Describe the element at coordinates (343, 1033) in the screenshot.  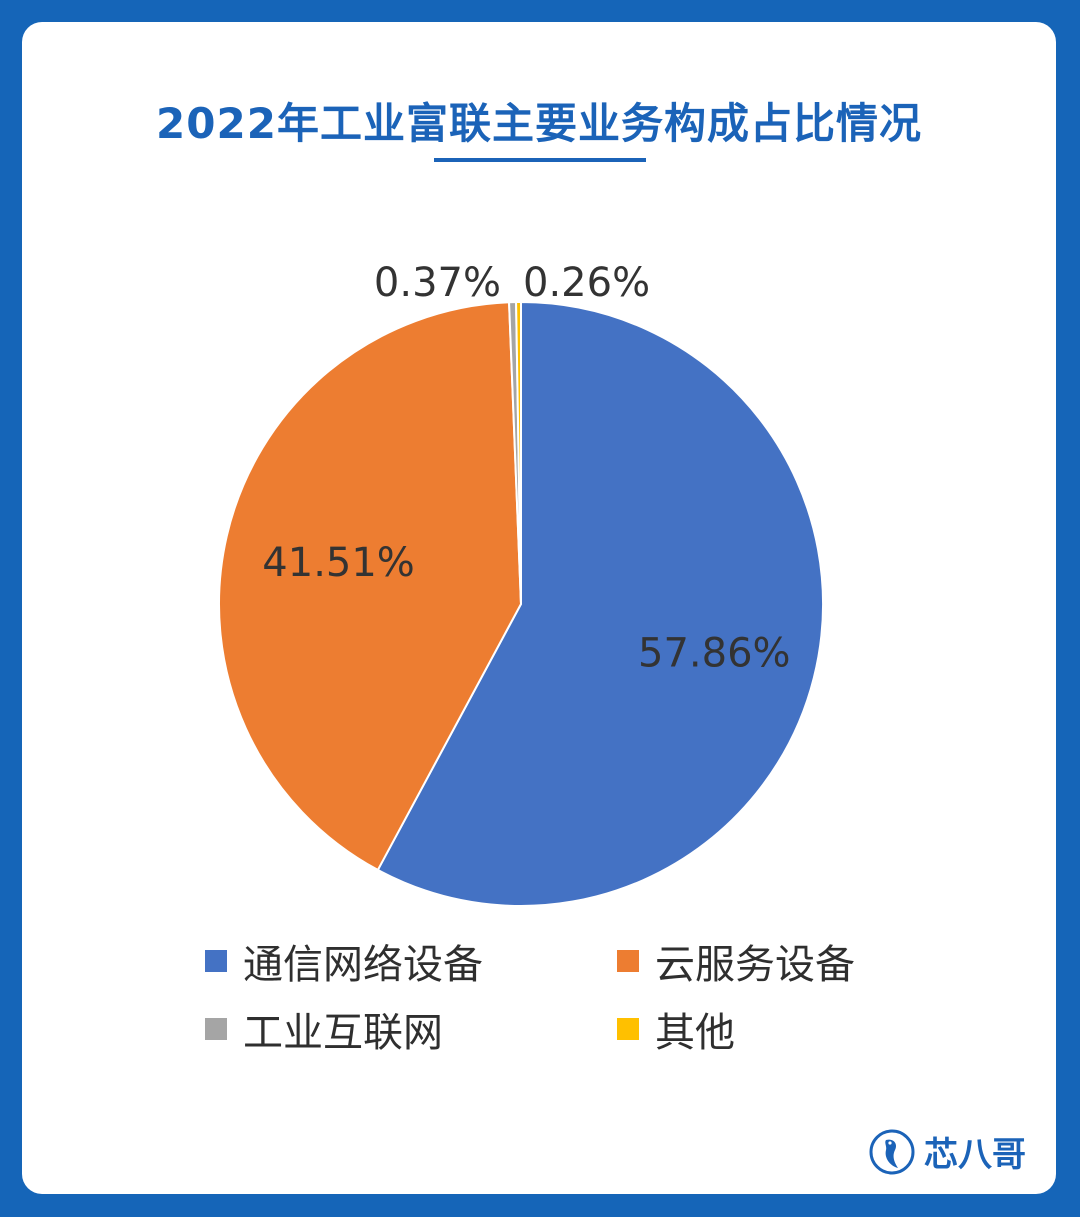
I see `legend-label: 工业互联网` at that location.